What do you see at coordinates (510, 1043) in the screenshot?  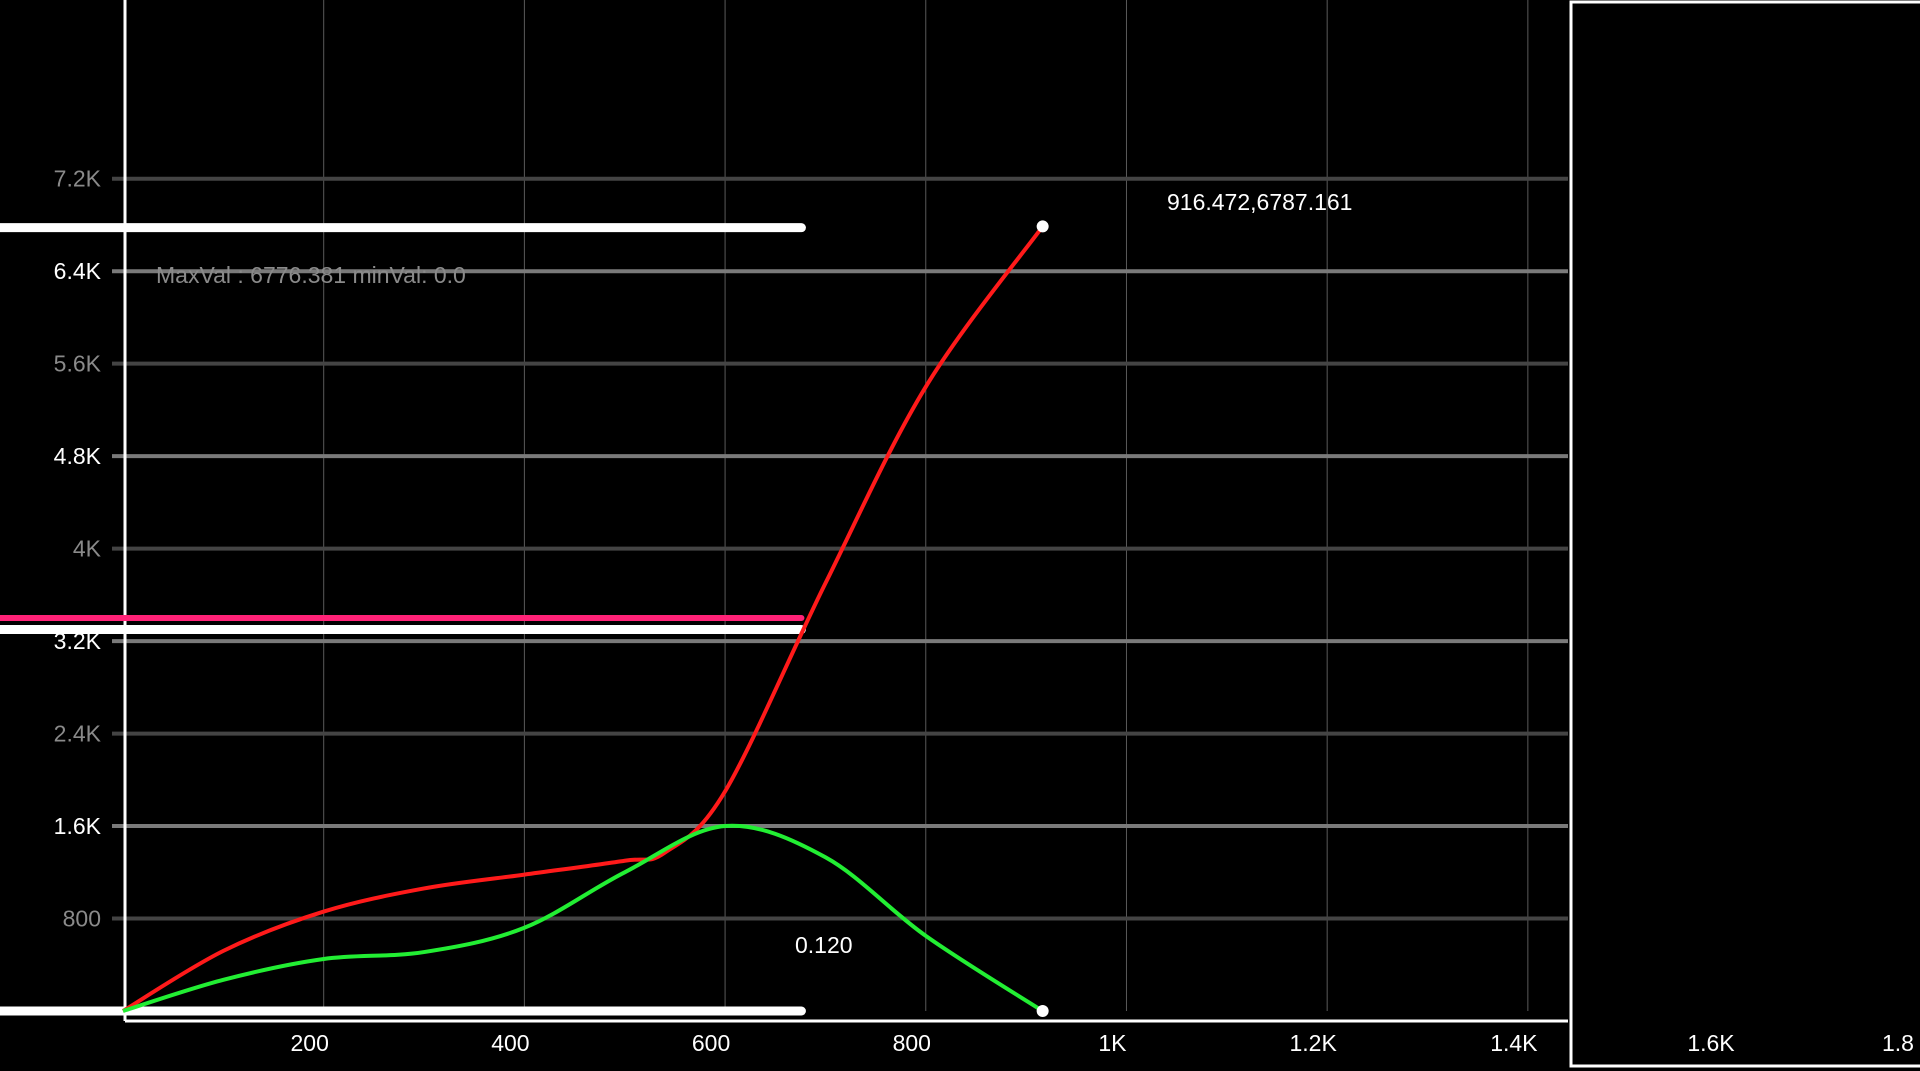 I see `x-tick-label: 400` at bounding box center [510, 1043].